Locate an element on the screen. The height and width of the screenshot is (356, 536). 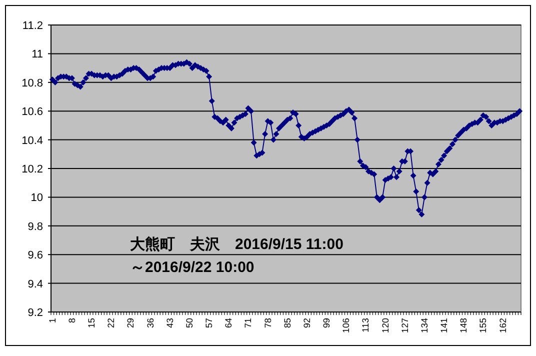
x-tick-label: 141 is located at coordinates (444, 326).